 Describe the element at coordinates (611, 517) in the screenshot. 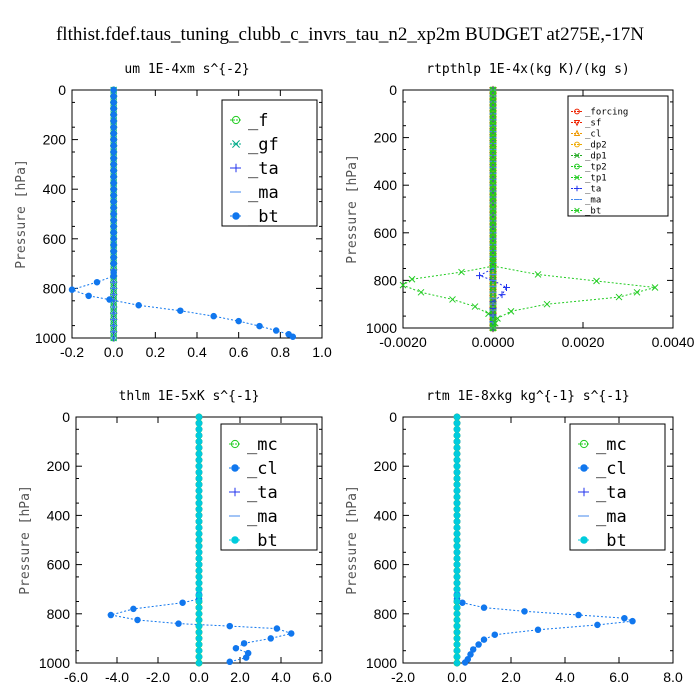

I see `legend-label: _ma` at that location.